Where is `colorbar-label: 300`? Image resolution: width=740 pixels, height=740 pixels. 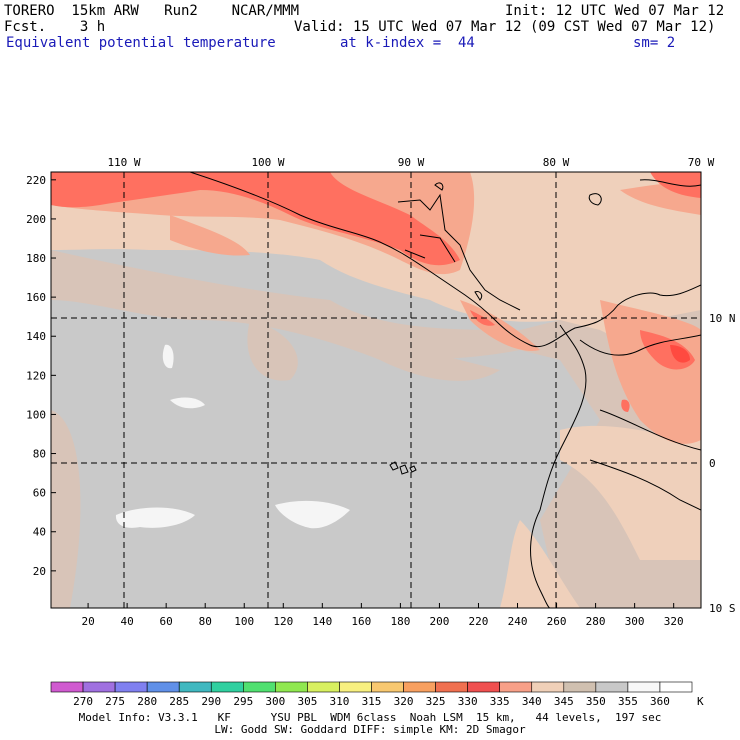
colorbar-label: 300 is located at coordinates (275, 701).